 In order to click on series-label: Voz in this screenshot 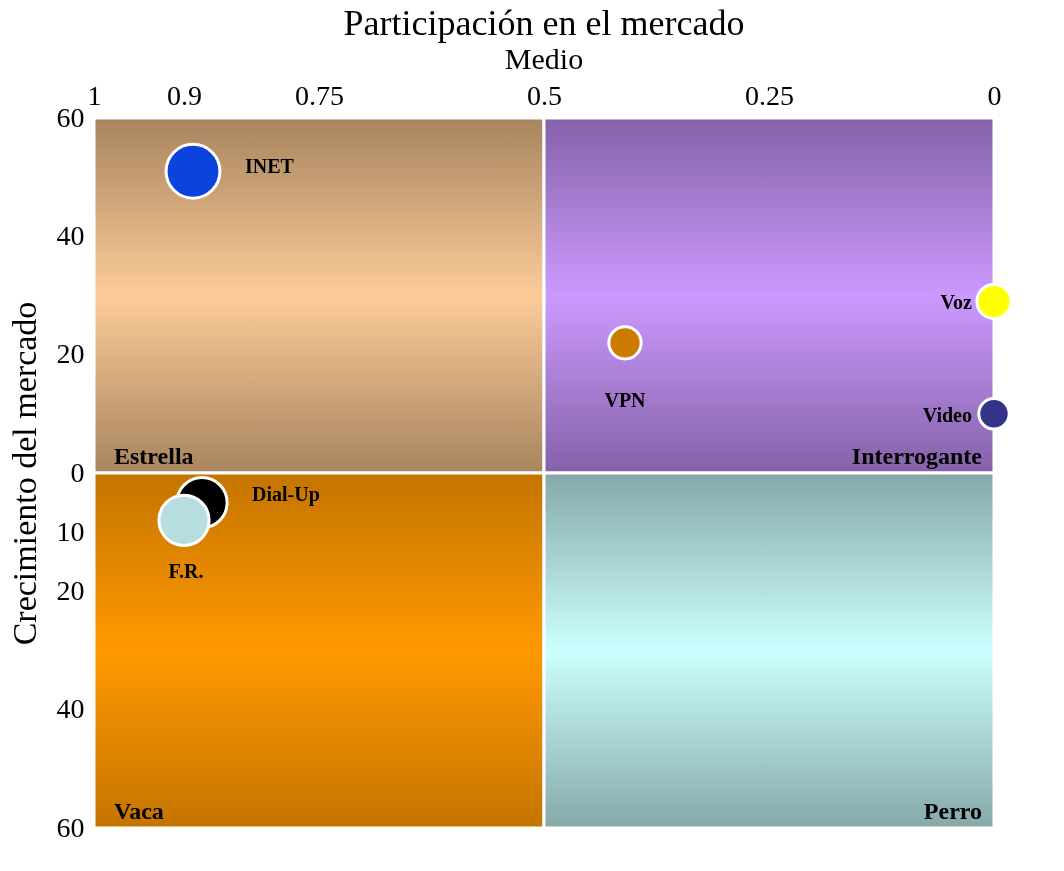, I will do `click(956, 302)`.